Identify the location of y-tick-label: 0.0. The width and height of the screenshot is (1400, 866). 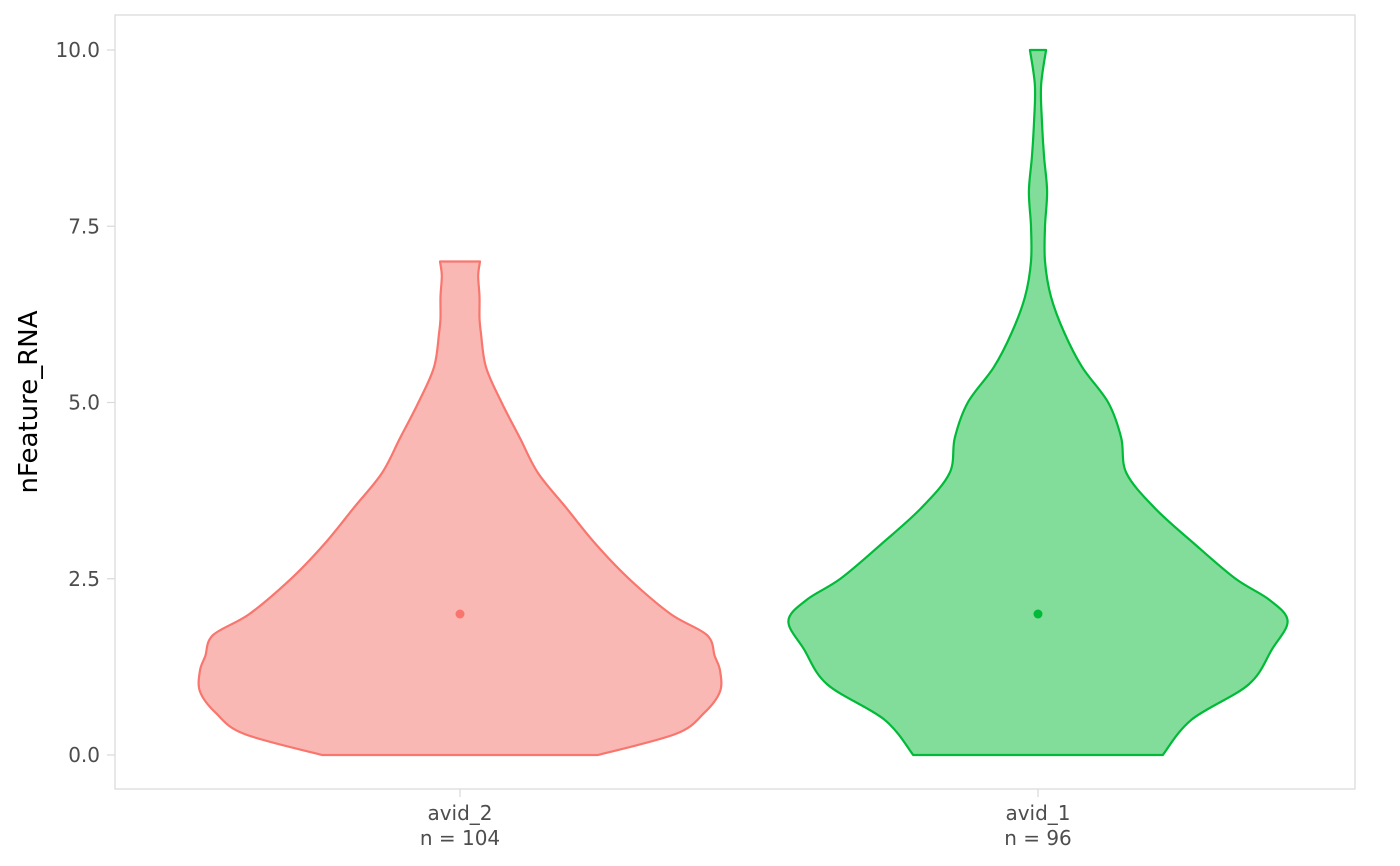
(84, 755).